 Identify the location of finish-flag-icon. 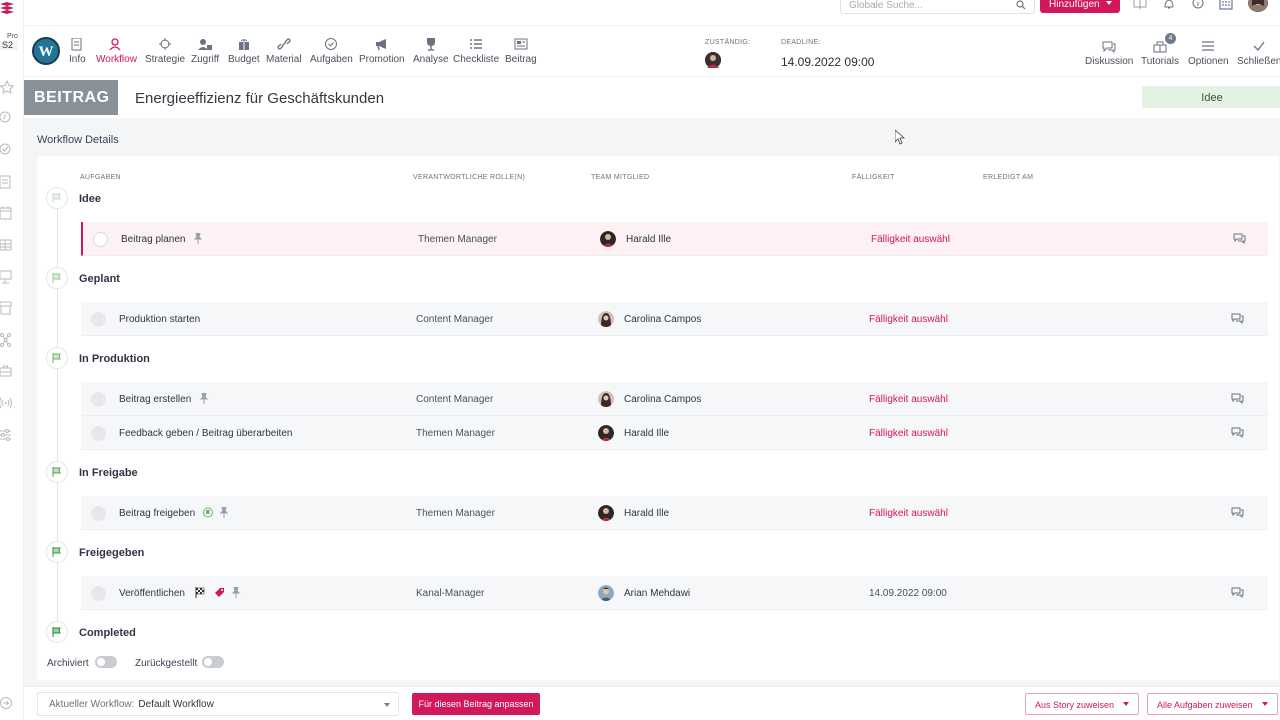
(200, 592).